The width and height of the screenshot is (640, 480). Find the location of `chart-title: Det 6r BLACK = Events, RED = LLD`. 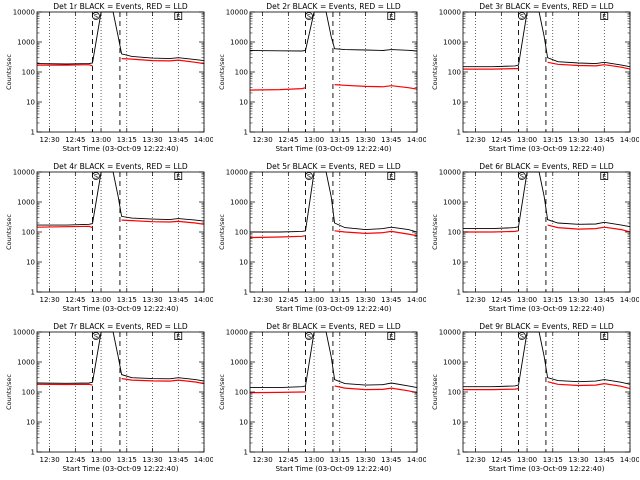

chart-title: Det 6r BLACK = Events, RED = LLD is located at coordinates (546, 166).